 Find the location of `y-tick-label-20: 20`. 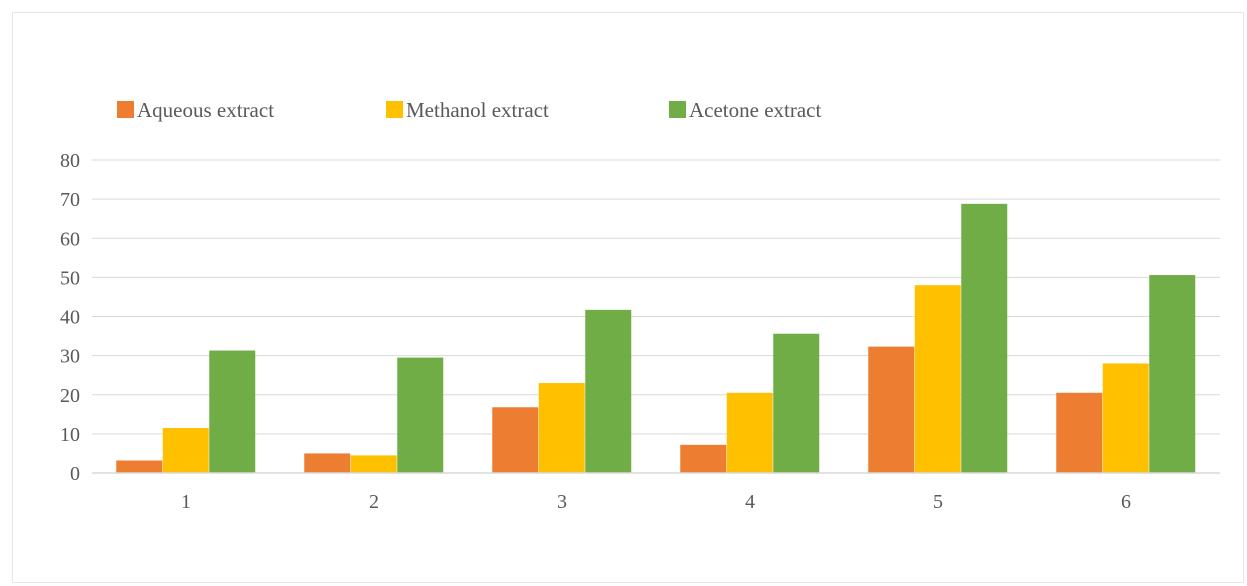

y-tick-label-20: 20 is located at coordinates (70, 396).